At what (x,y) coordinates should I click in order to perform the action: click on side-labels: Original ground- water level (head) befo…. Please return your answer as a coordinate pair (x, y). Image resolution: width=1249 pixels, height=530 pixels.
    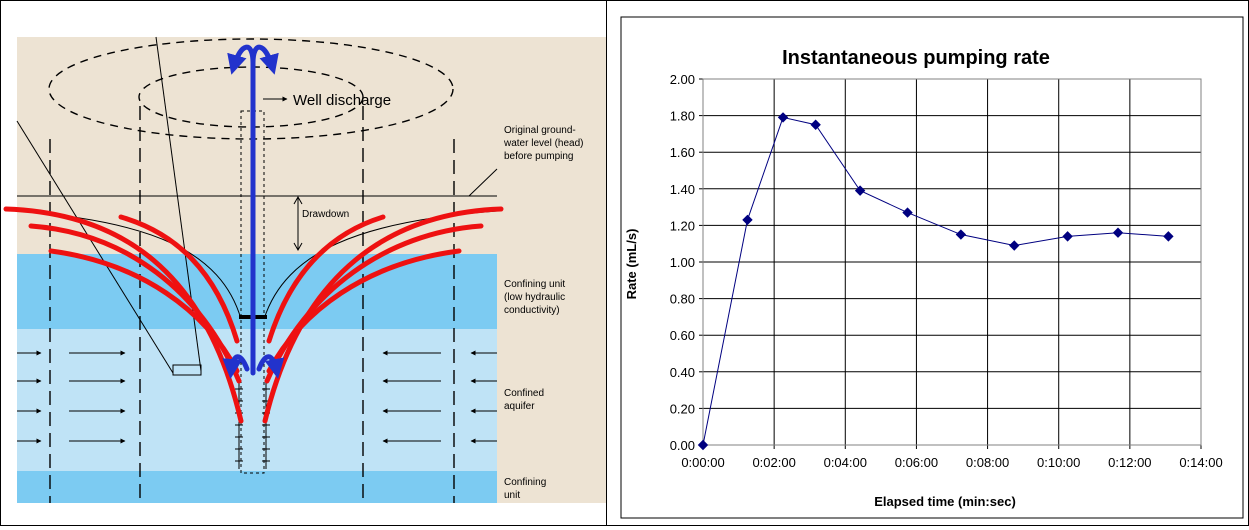
    Looking at the image, I should click on (543, 313).